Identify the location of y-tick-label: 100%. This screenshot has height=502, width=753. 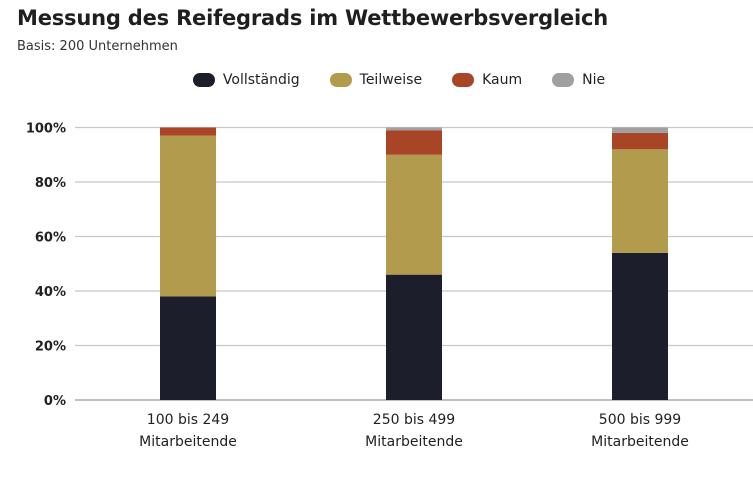
(46, 129).